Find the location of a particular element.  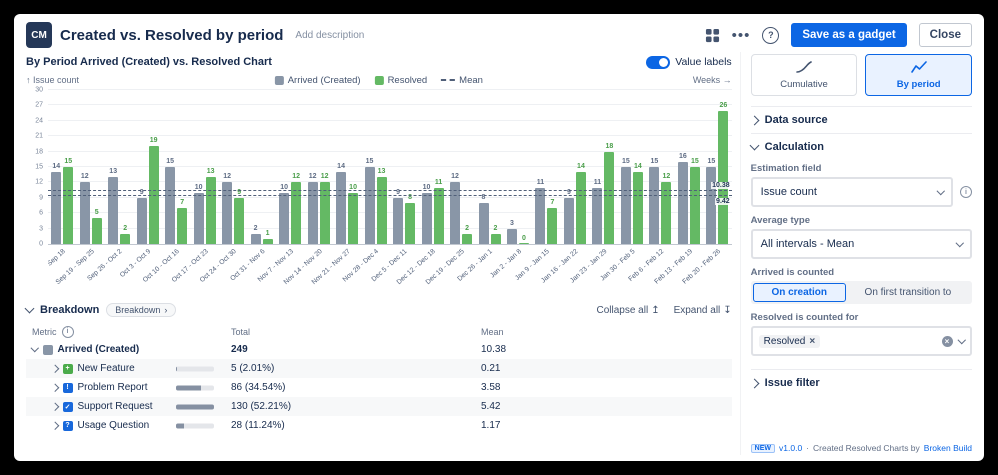

version-link: v1.0.0 is located at coordinates (791, 448).